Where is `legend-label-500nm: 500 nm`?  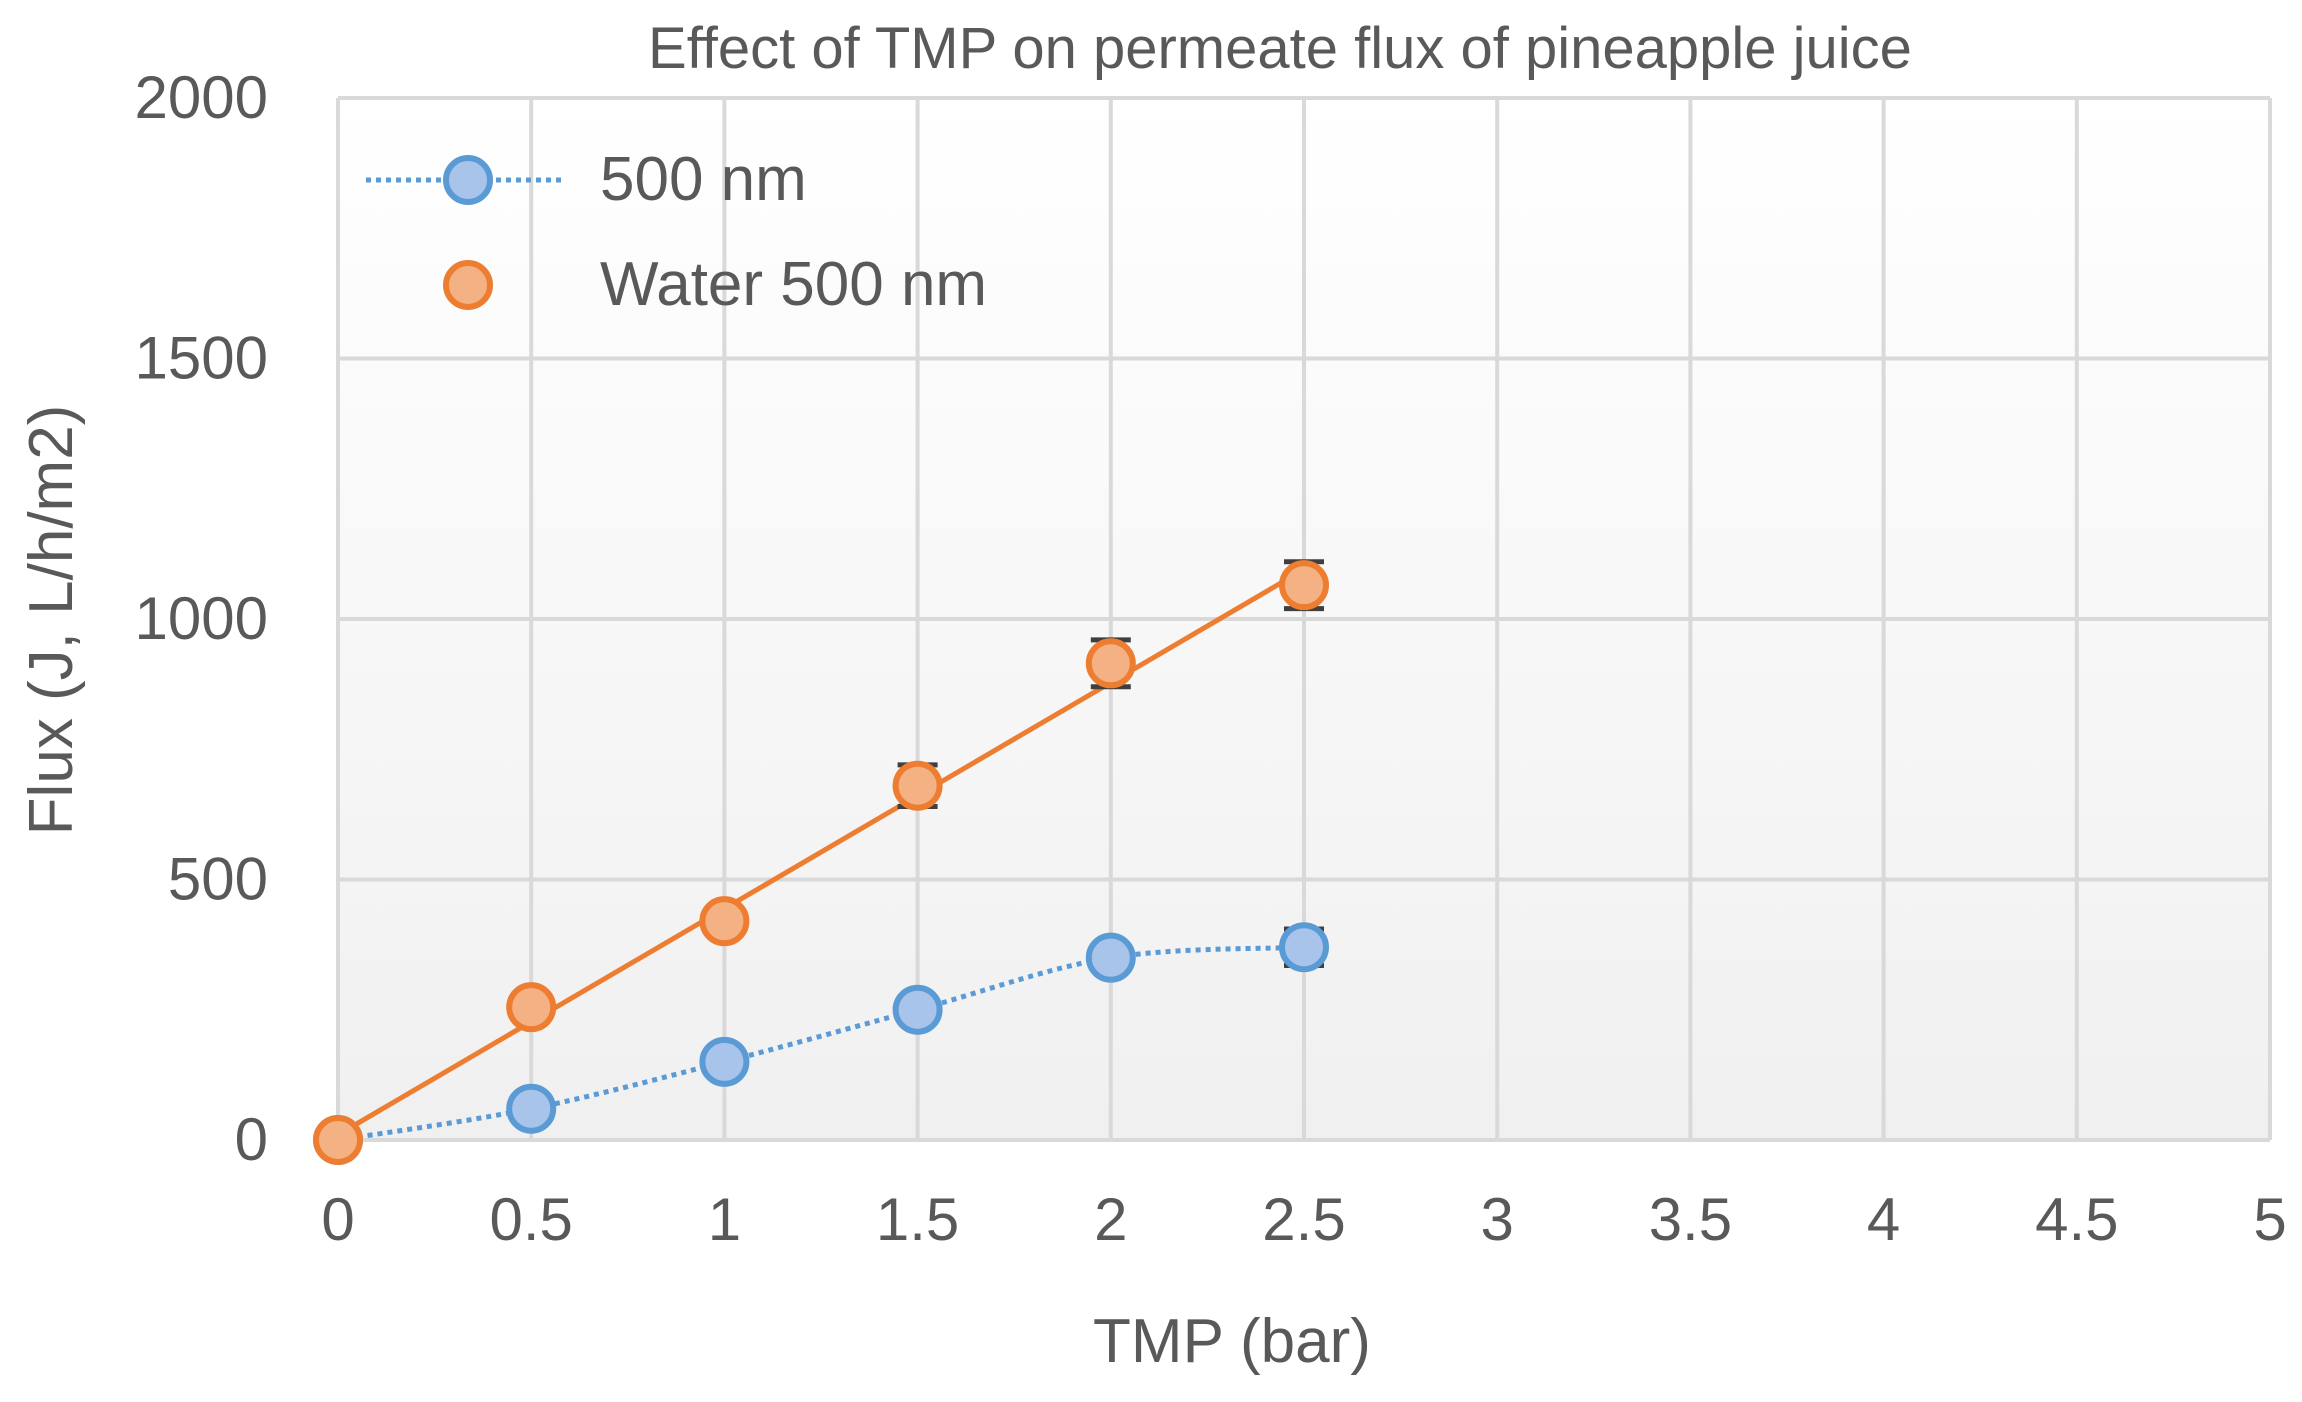
legend-label-500nm: 500 nm is located at coordinates (703, 179).